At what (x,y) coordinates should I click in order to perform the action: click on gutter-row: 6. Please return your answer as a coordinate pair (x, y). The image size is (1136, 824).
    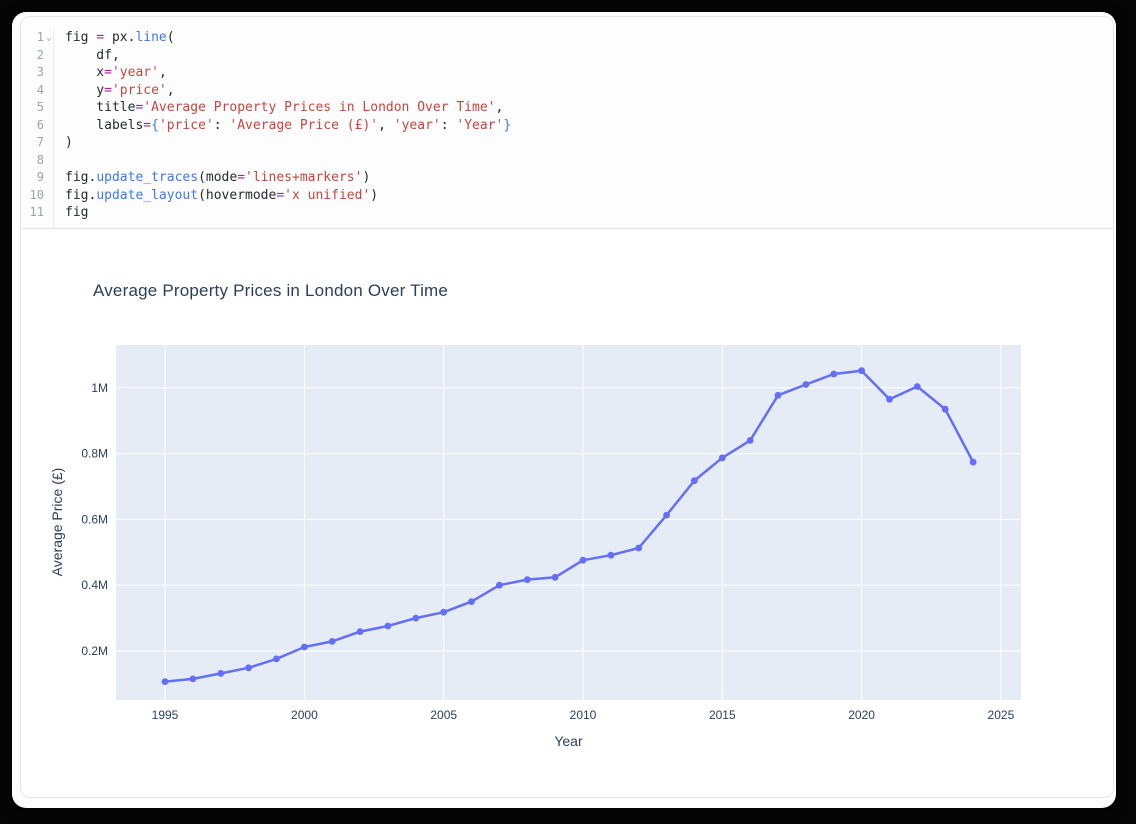
    Looking at the image, I should click on (37, 126).